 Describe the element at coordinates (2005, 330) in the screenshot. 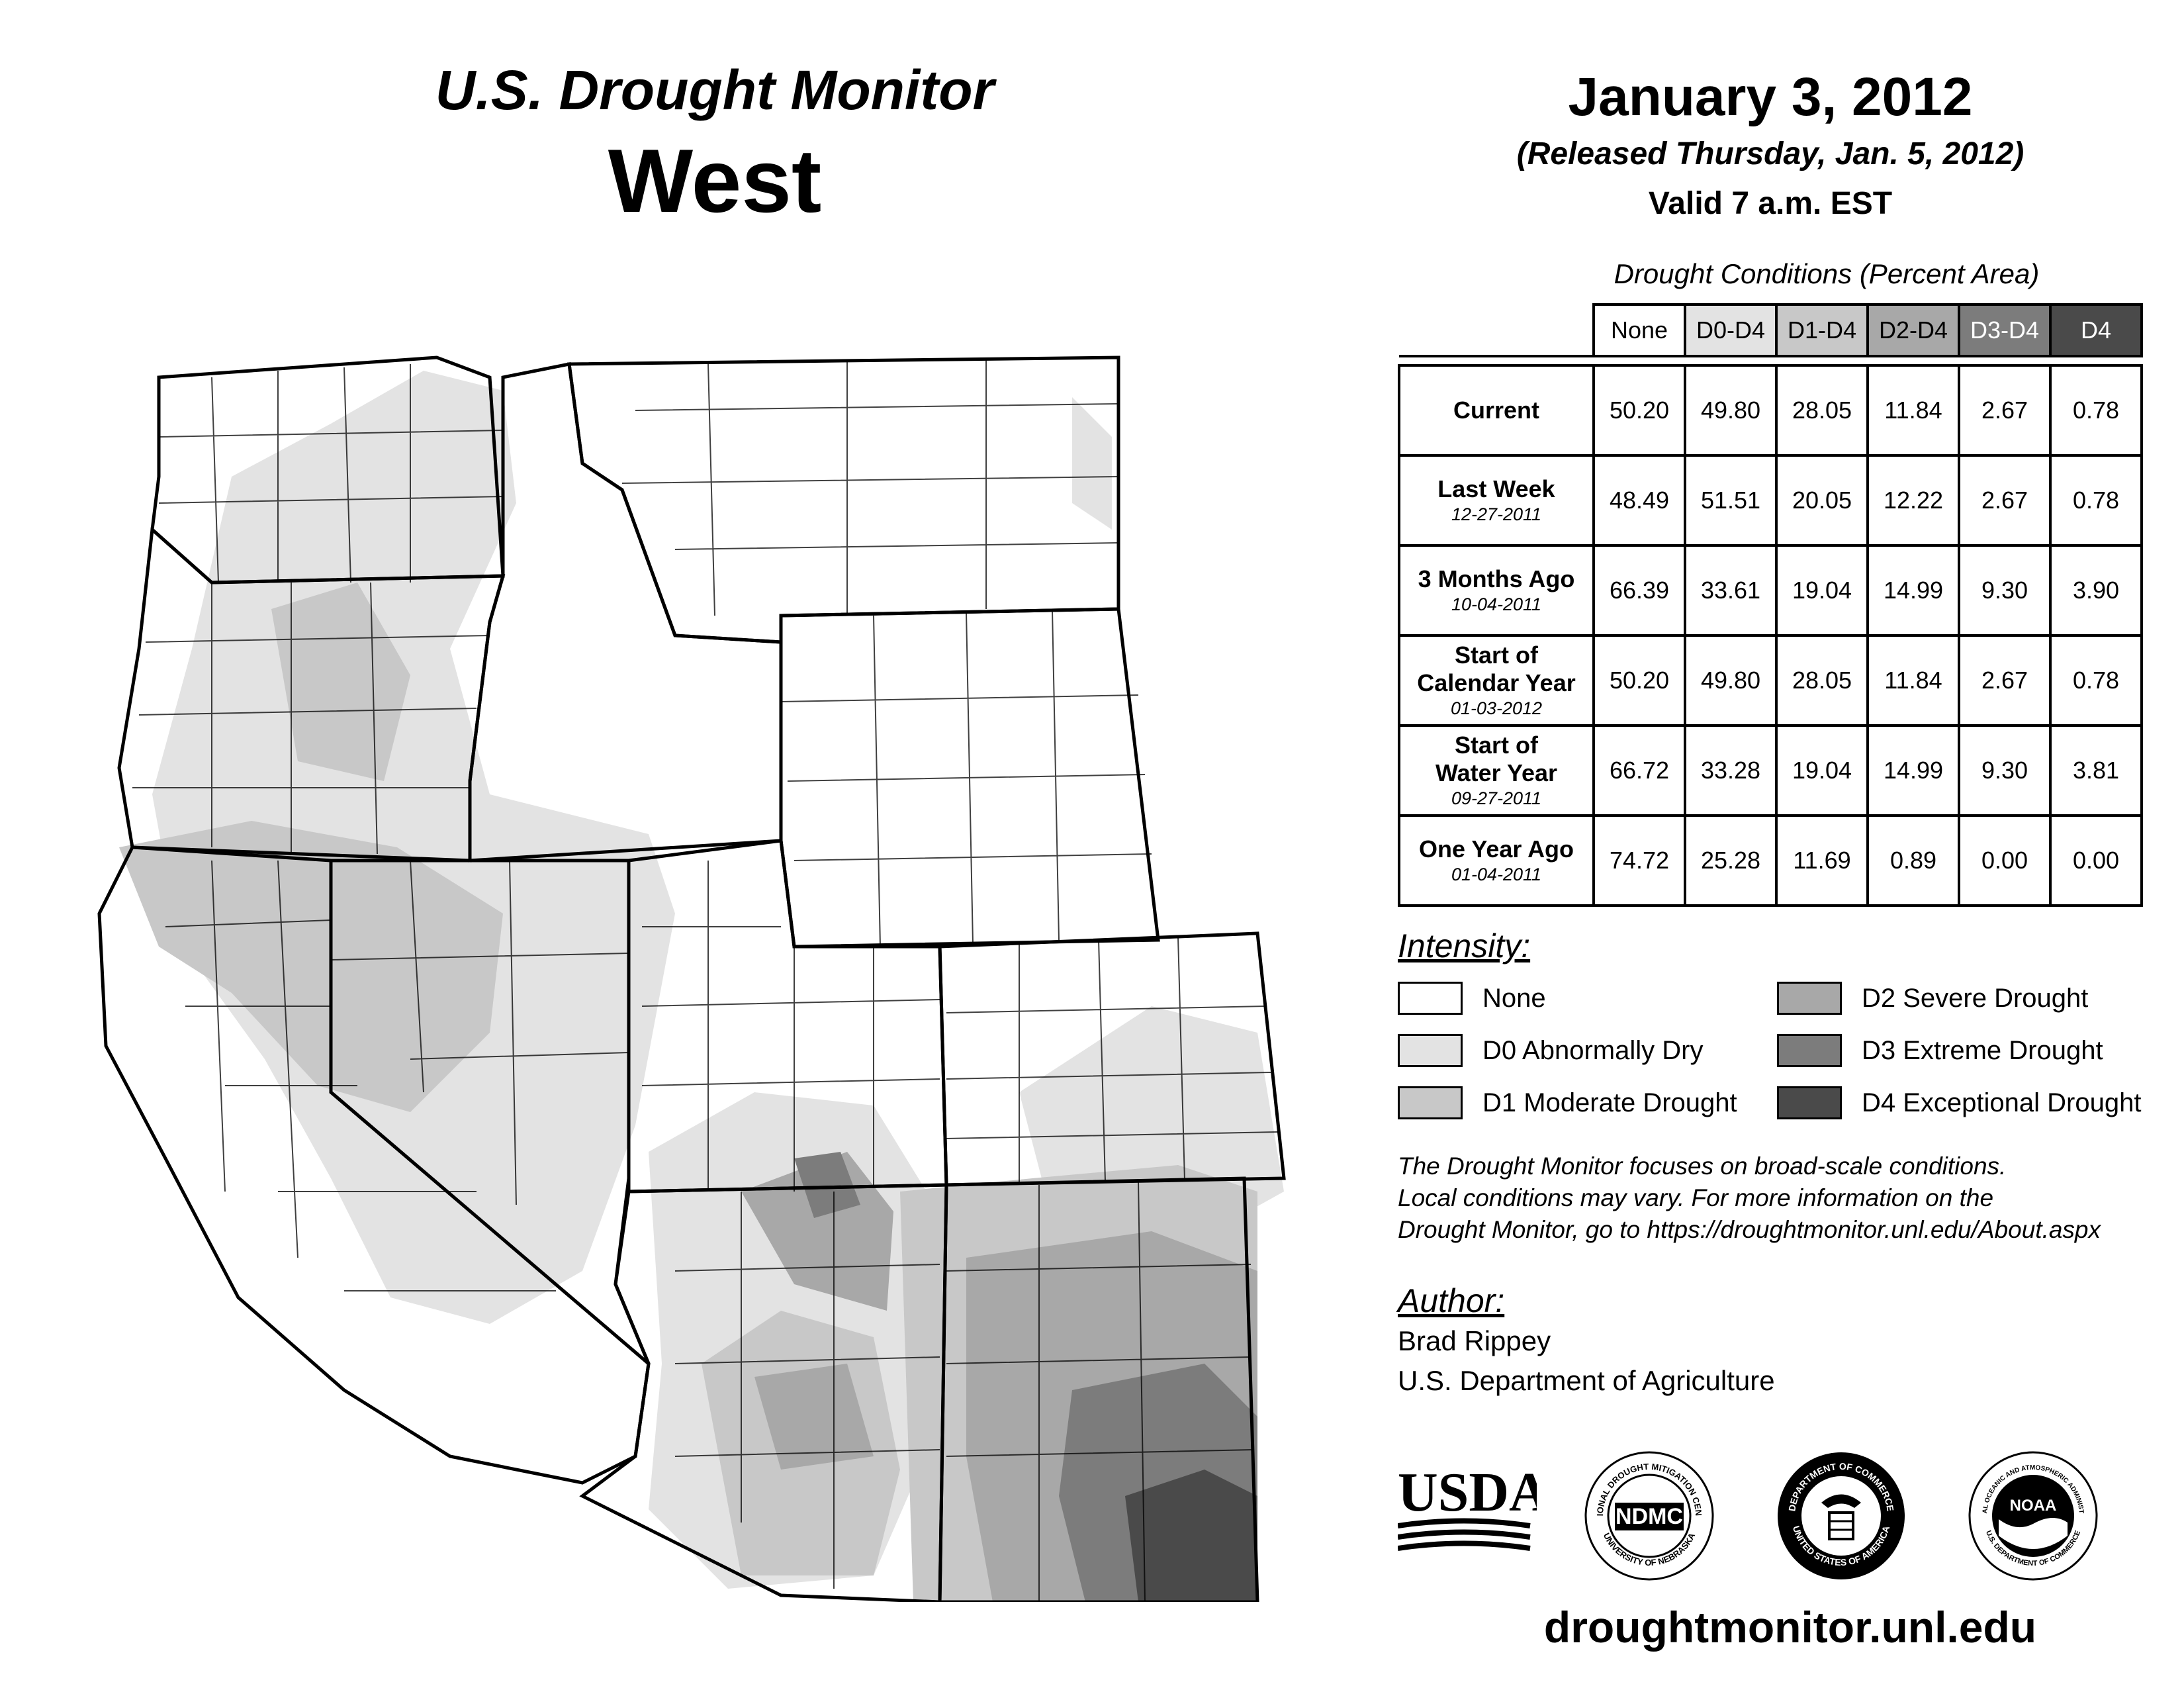

I see `col-header-d3-d4: D3-D4` at that location.